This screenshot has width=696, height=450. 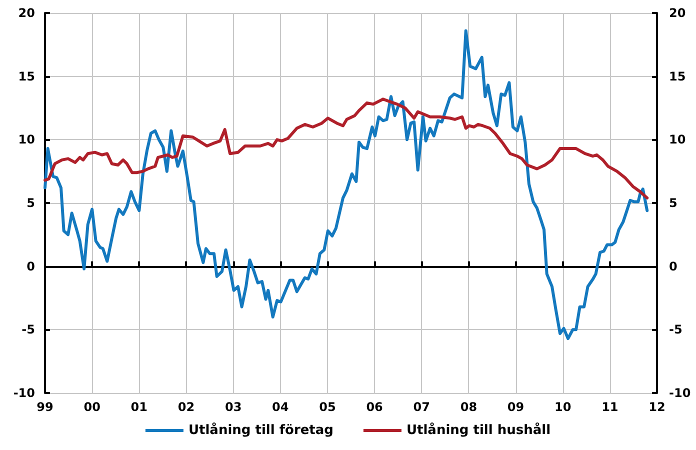 I want to click on y2-tick-label: -5, so click(x=675, y=329).